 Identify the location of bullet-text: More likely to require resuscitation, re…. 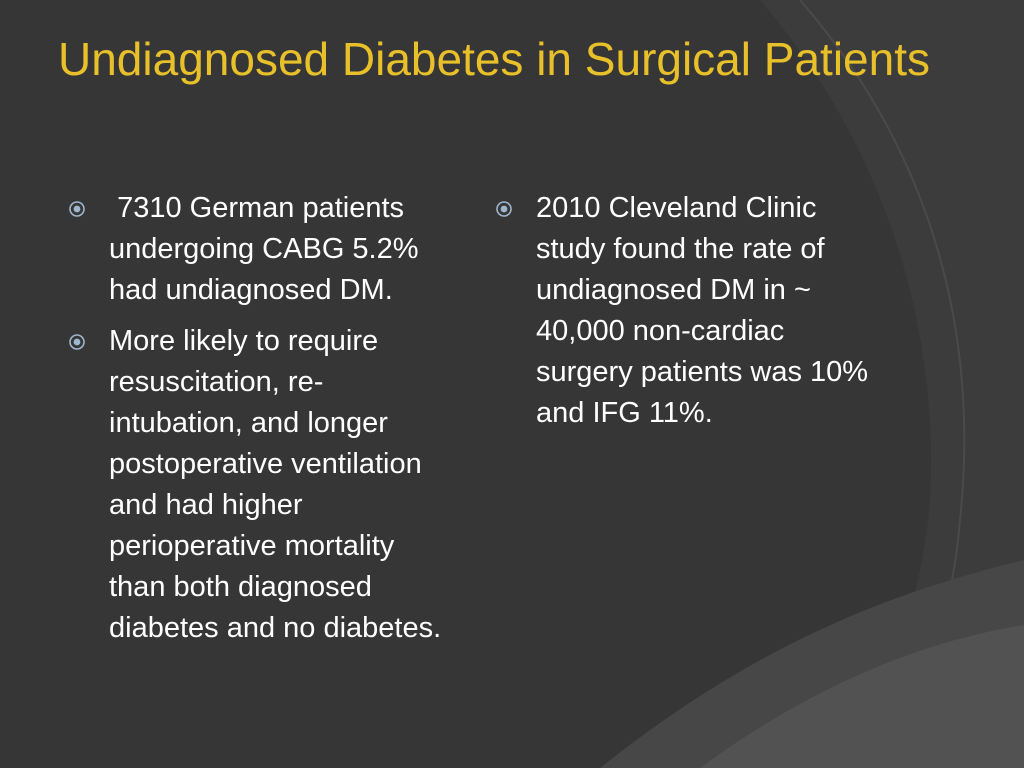
(275, 484).